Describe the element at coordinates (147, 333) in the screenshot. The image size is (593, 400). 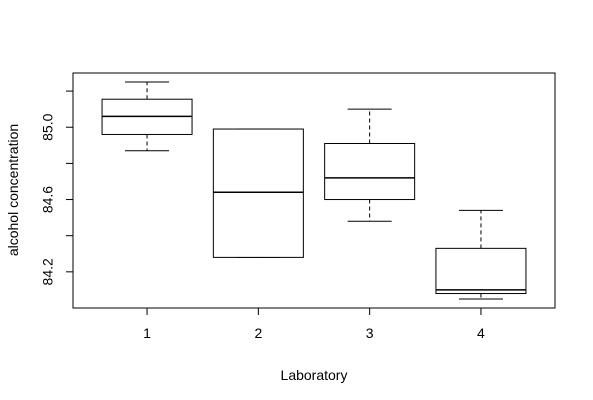
I see `x-tick-label: 1` at that location.